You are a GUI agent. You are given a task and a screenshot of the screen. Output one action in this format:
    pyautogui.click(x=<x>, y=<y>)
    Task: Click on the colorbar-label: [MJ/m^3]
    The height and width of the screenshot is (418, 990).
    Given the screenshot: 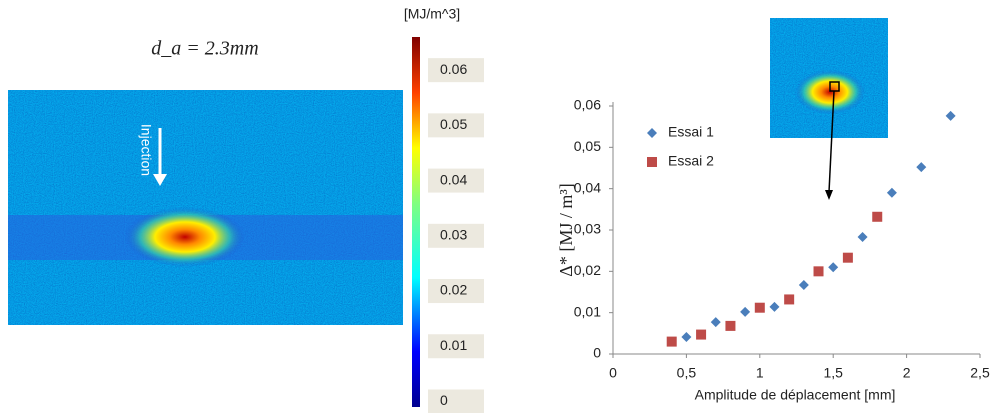 What is the action you would take?
    pyautogui.click(x=432, y=14)
    